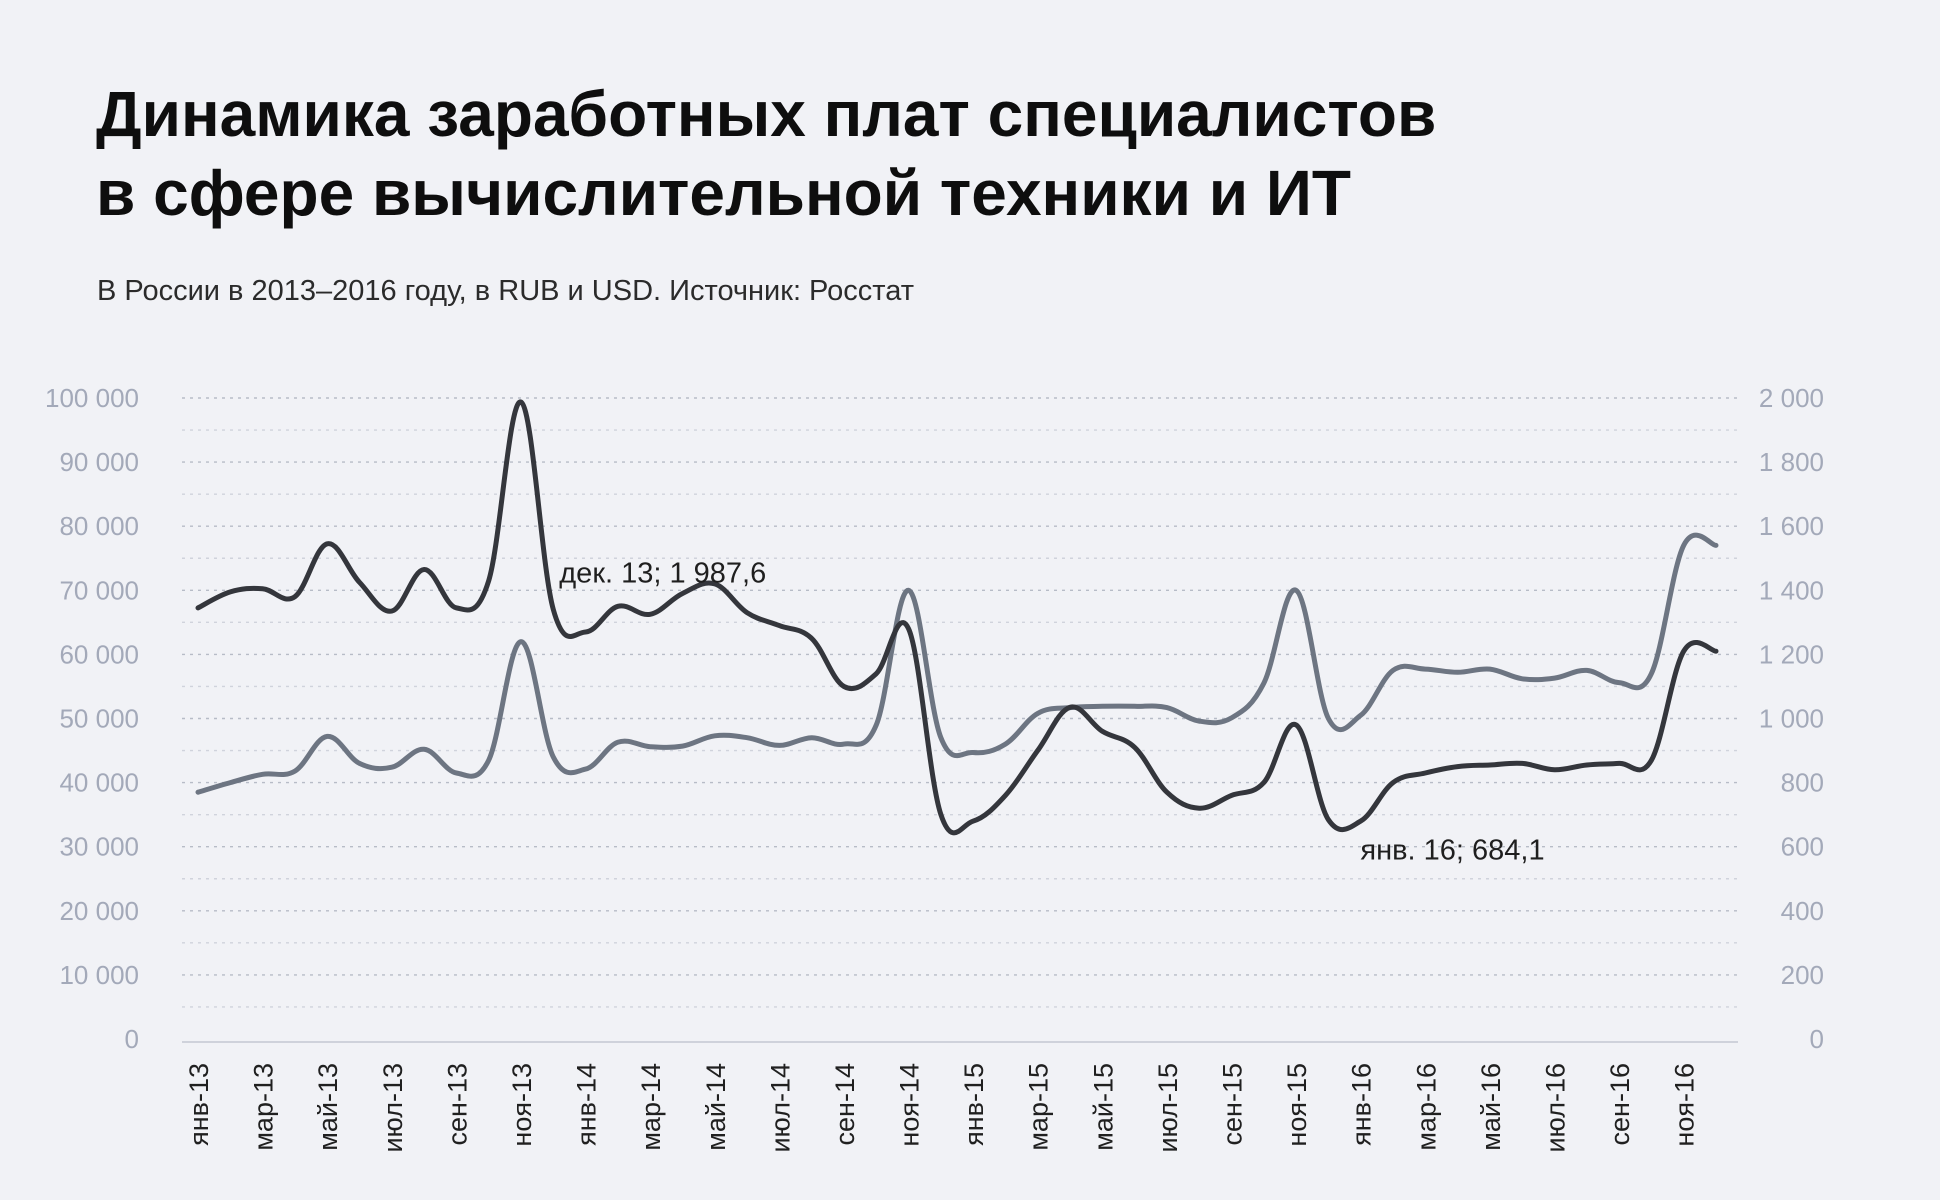 The height and width of the screenshot is (1200, 1940). Describe the element at coordinates (974, 1104) in the screenshot. I see `x-axis-tick-label: янв-15` at that location.